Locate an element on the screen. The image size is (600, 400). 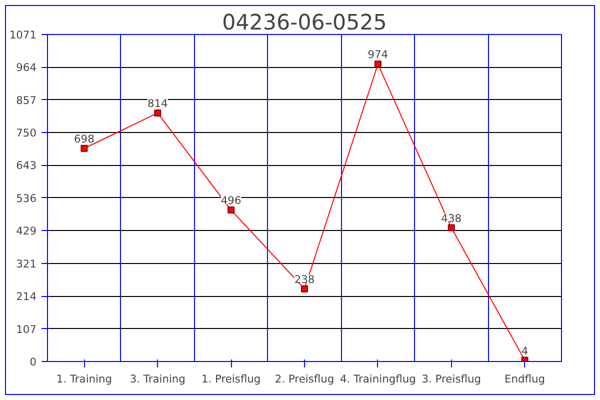
y-tick-label: 750 is located at coordinates (26, 133).